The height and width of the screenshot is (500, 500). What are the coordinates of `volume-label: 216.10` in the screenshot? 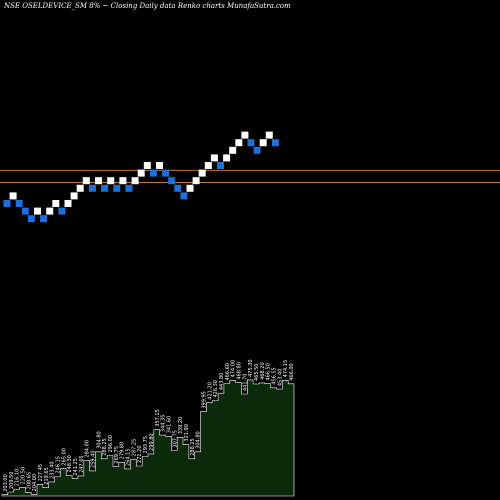 It's located at (18, 478).